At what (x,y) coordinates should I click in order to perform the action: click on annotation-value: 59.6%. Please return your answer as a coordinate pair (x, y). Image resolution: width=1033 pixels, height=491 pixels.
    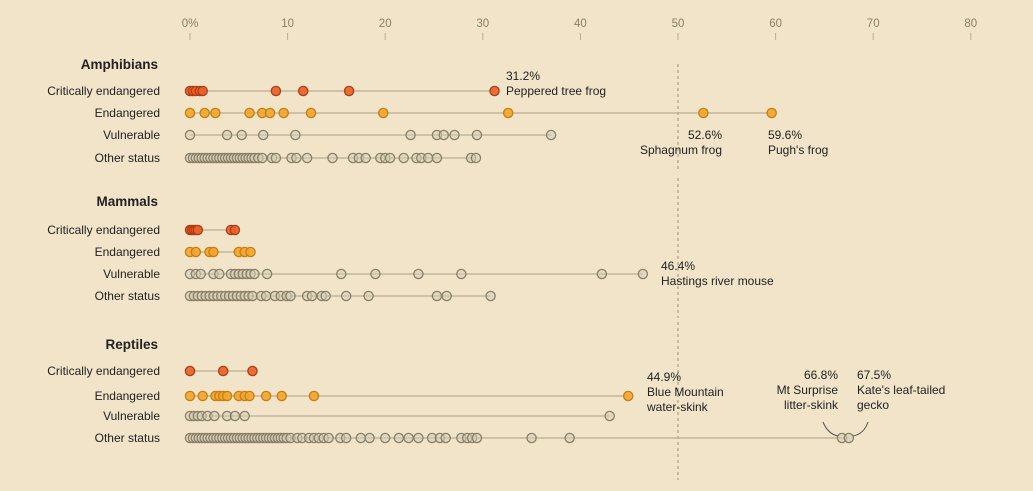
    Looking at the image, I should click on (785, 135).